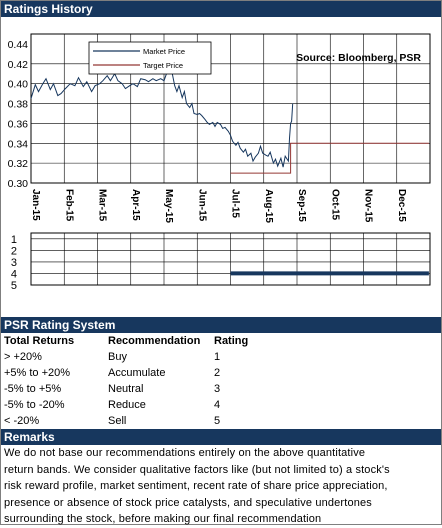 This screenshot has height=528, width=442. What do you see at coordinates (18, 124) in the screenshot?
I see `y-tick-label: 0.36` at bounding box center [18, 124].